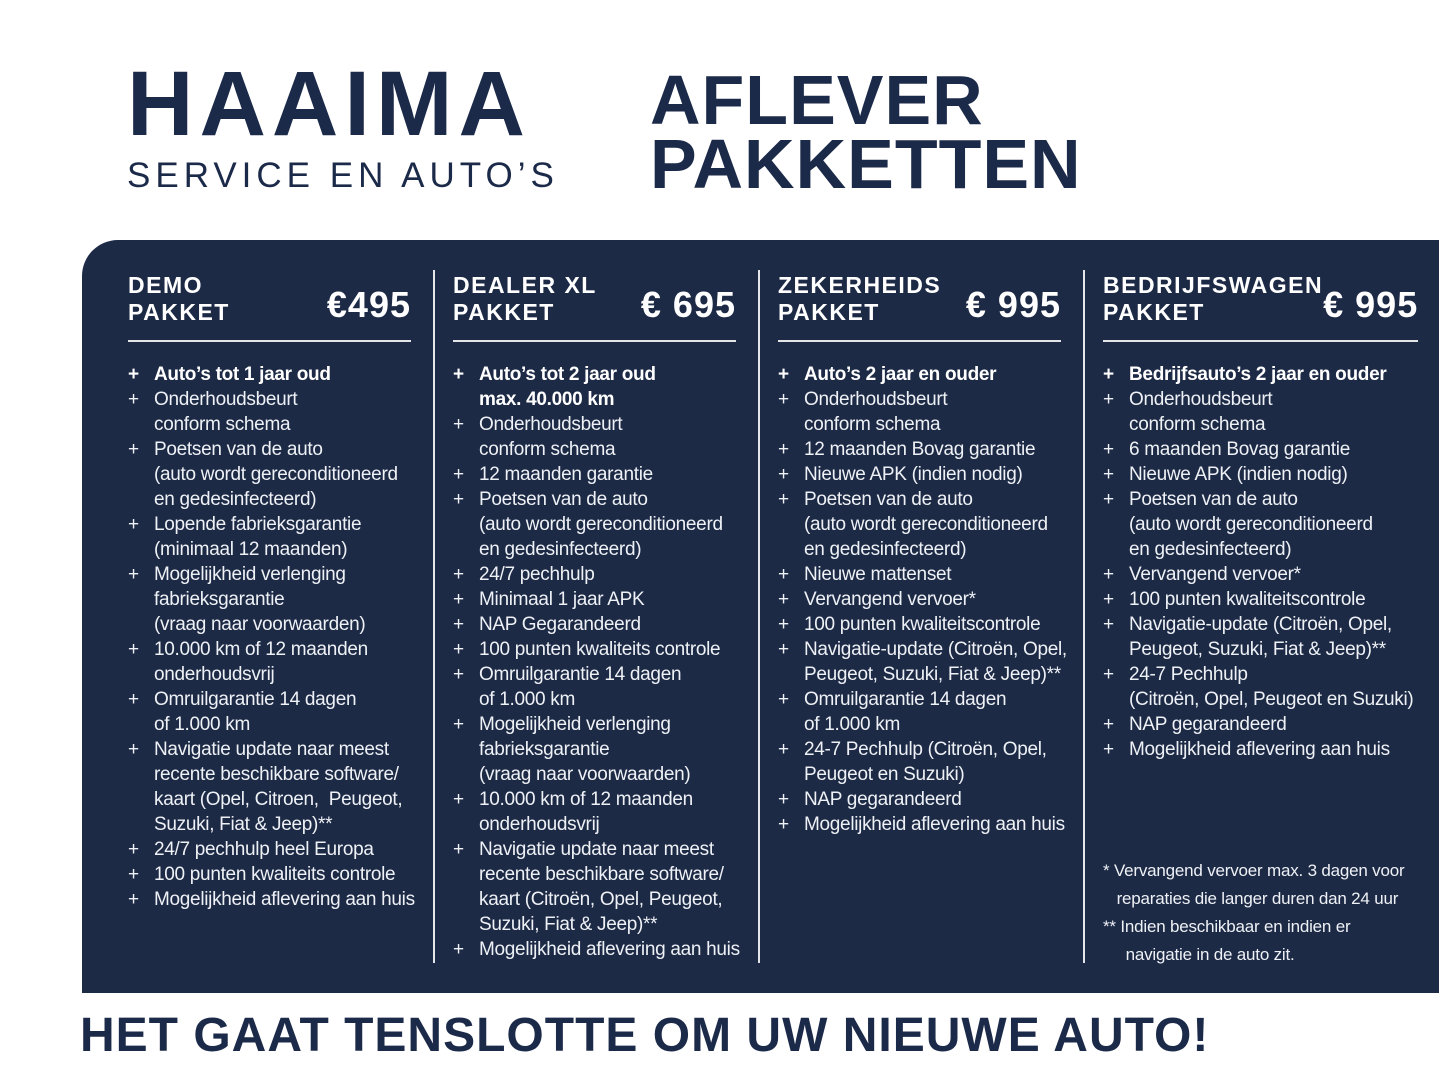  What do you see at coordinates (567, 387) in the screenshot?
I see `feature-text: Auto’s tot 2 jaar oud max. 40.000 km` at bounding box center [567, 387].